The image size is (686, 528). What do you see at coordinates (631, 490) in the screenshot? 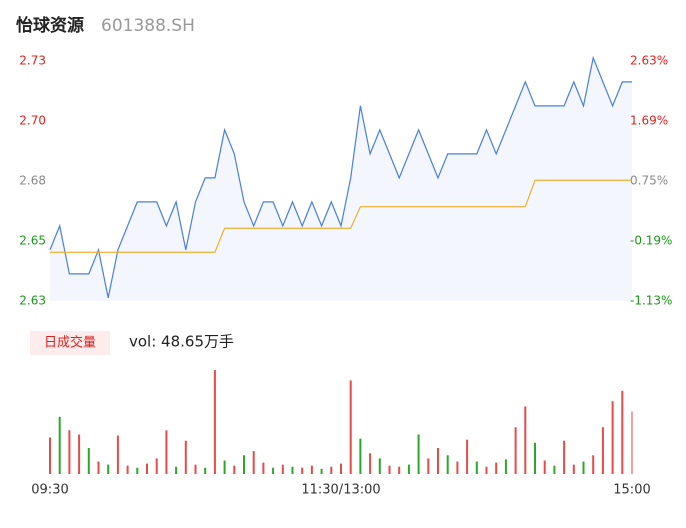
I see `x-tick-label: 15:00` at bounding box center [631, 490].